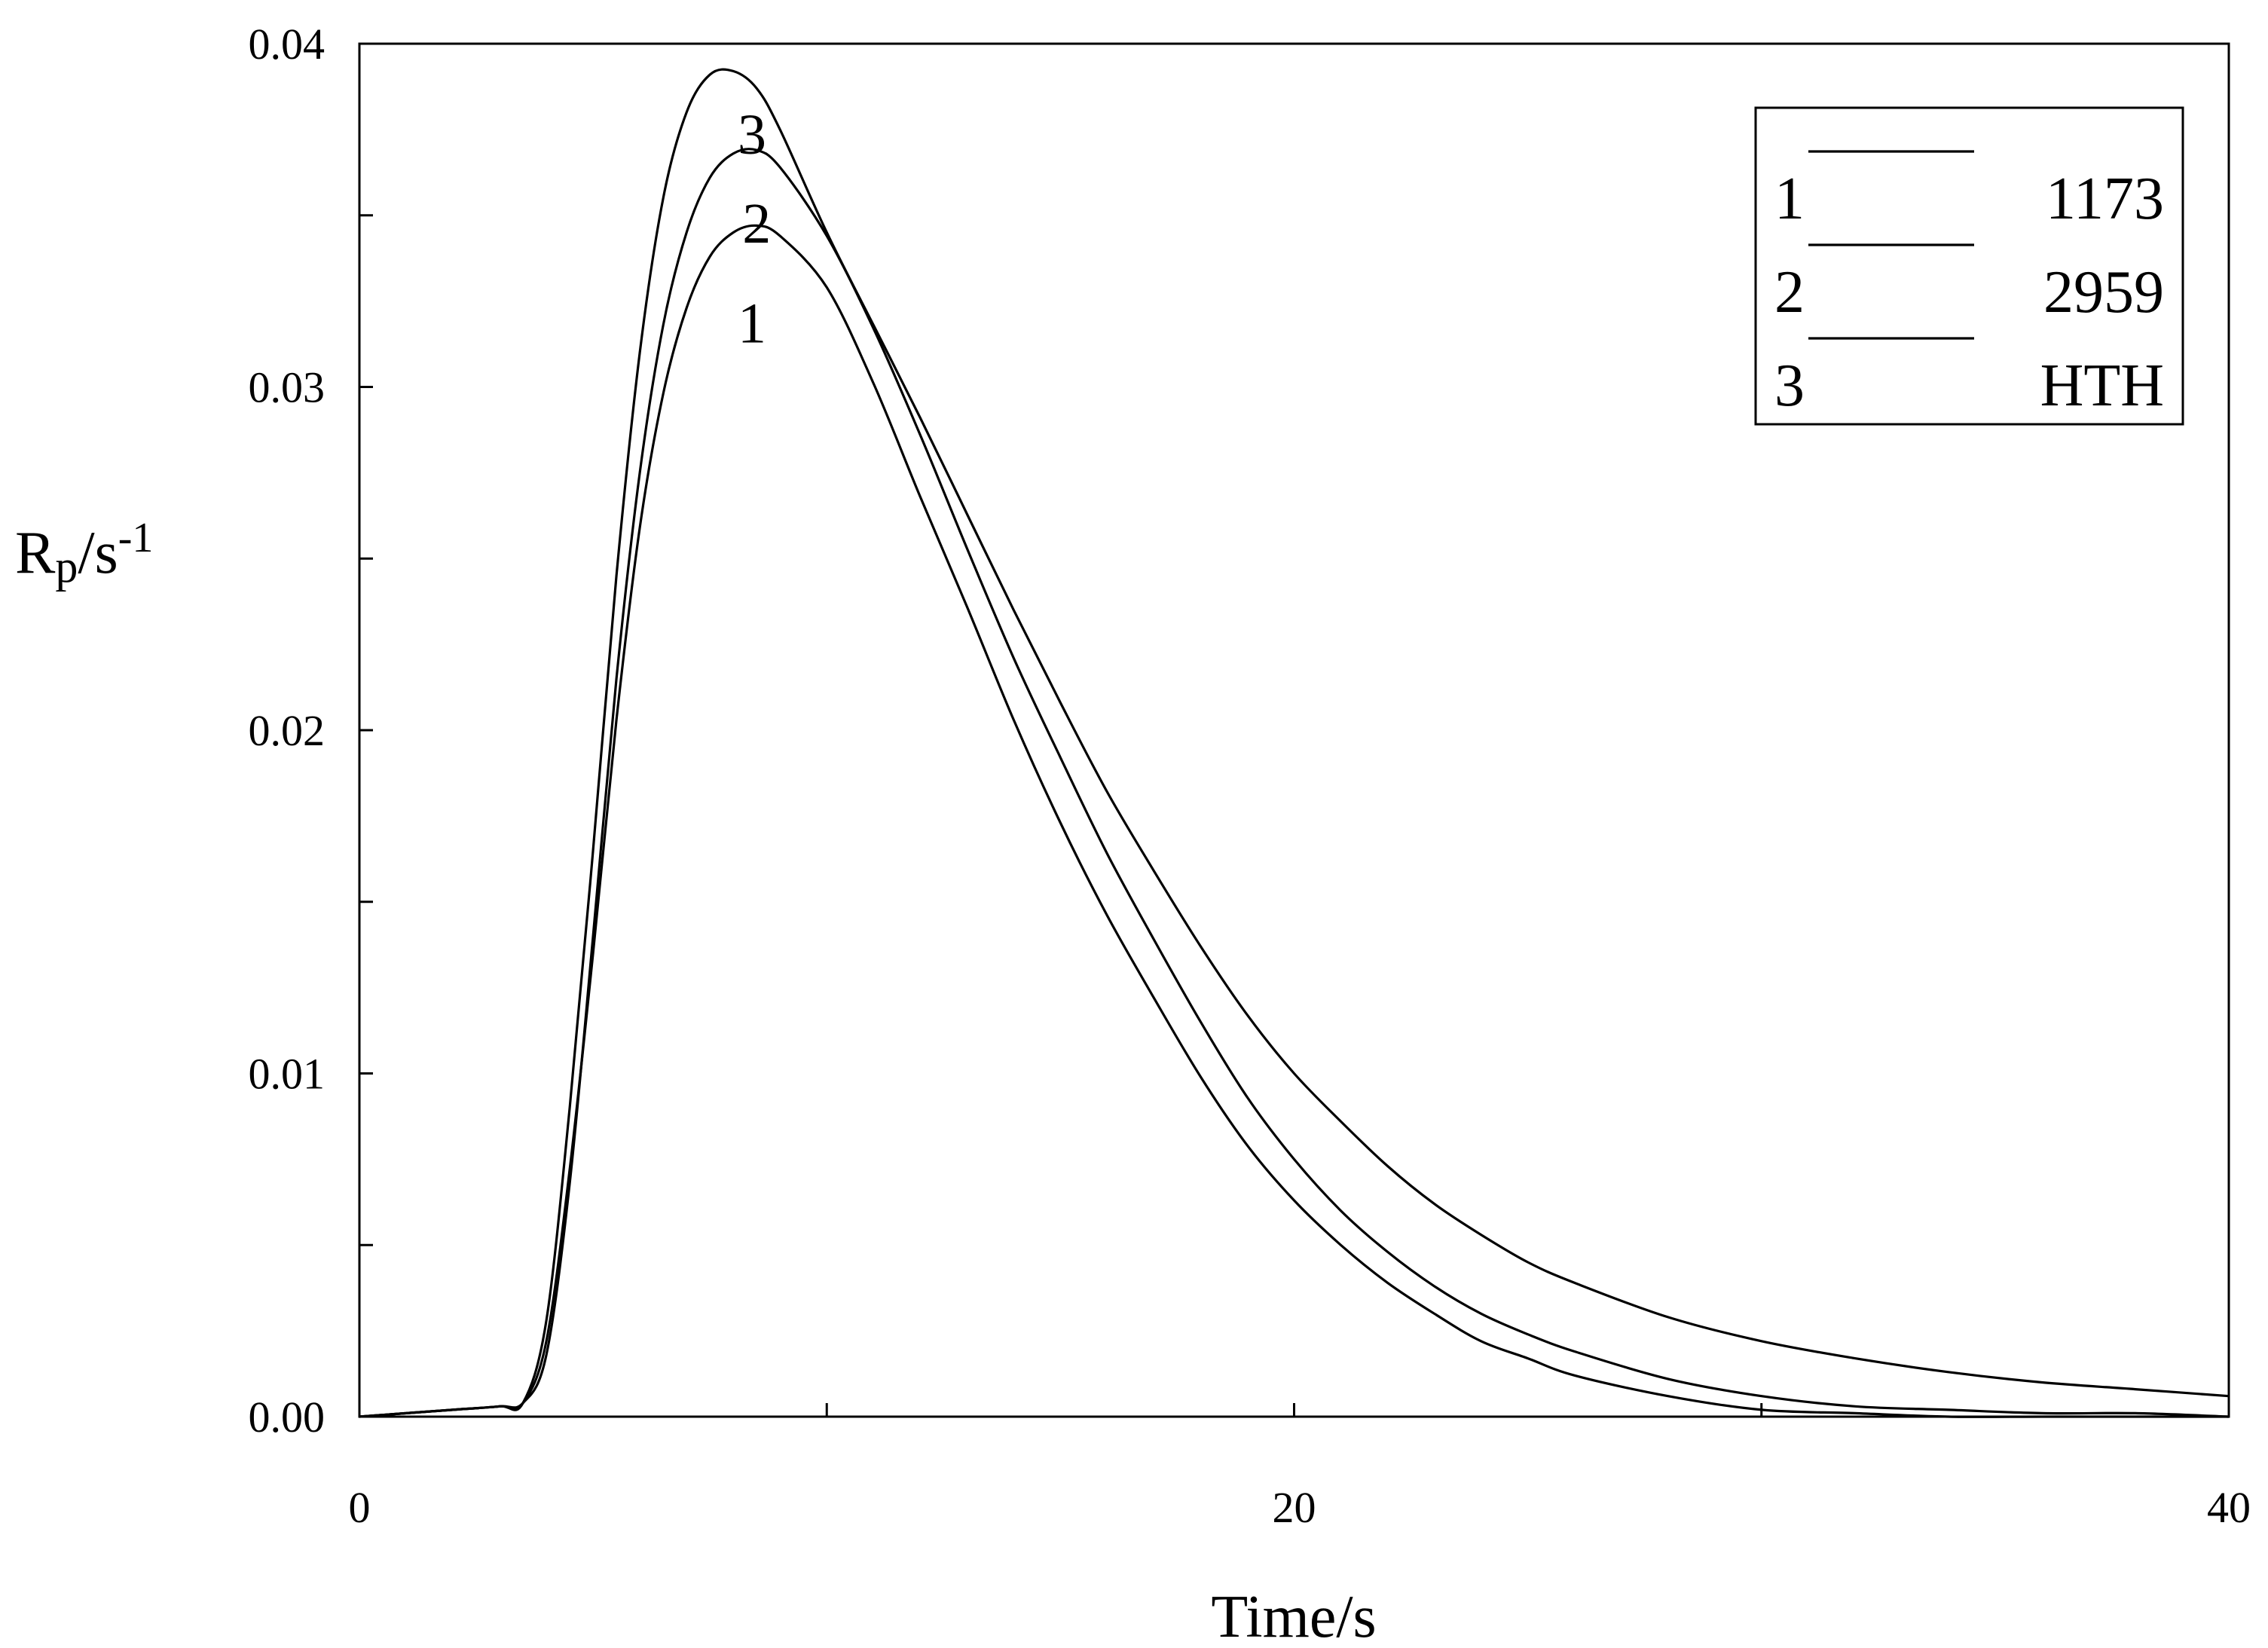 This screenshot has width=2268, height=1648. I want to click on x-axis-title: Time/s, so click(1293, 1616).